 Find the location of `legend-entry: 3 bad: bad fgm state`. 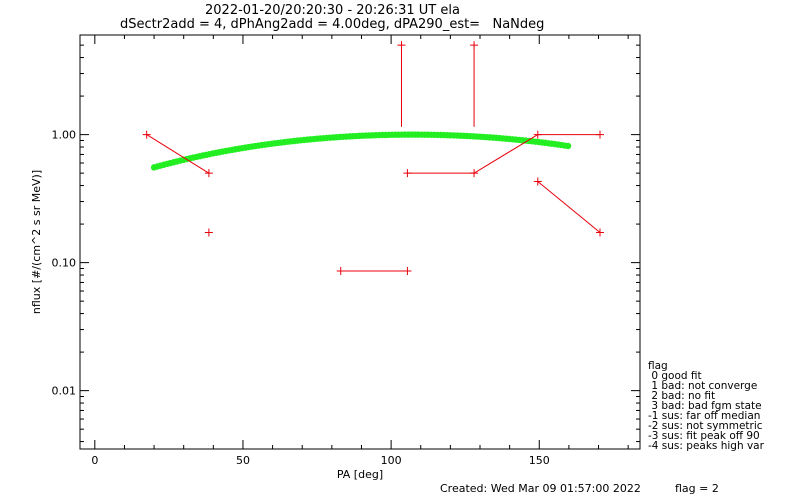

legend-entry: 3 bad: bad fgm state is located at coordinates (705, 406).